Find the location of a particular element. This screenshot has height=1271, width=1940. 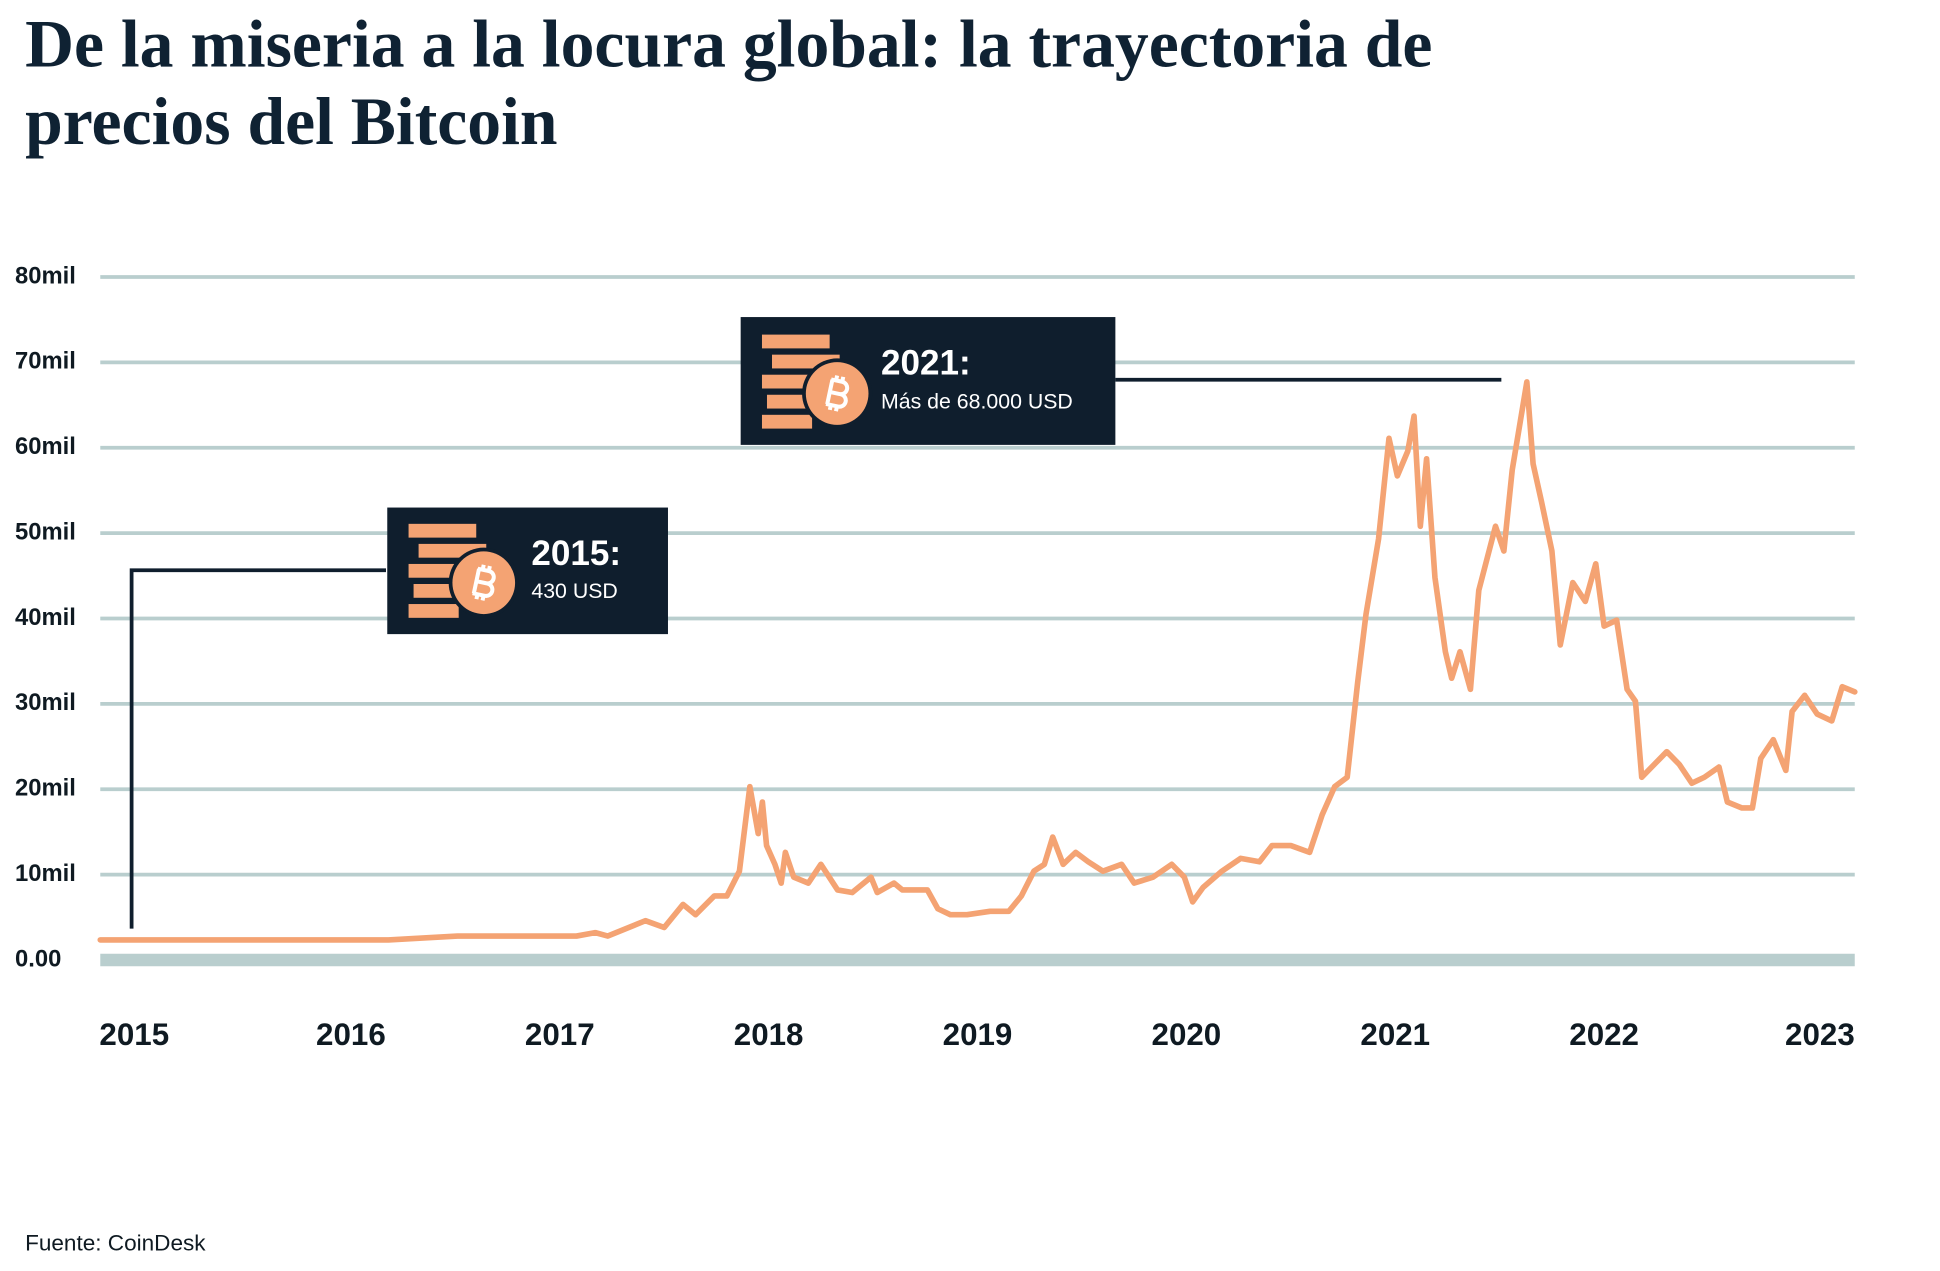

y-tick-label: 20mil is located at coordinates (45, 788).